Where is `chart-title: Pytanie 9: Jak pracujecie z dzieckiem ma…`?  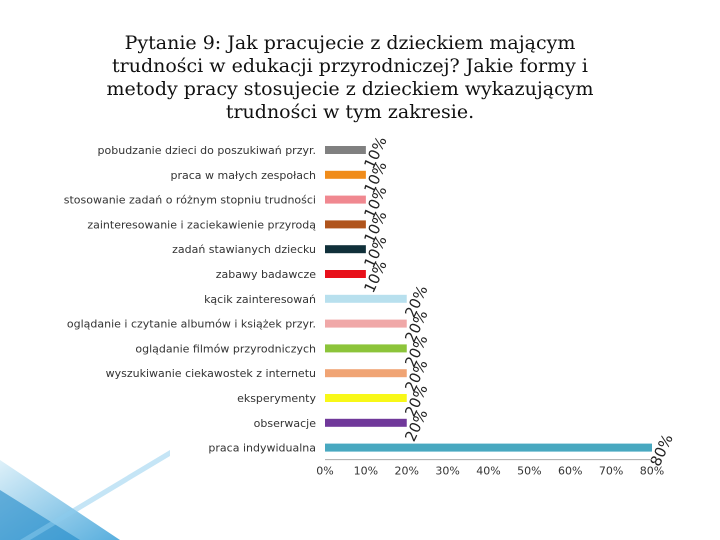 chart-title: Pytanie 9: Jak pracujecie z dzieckiem ma… is located at coordinates (350, 77).